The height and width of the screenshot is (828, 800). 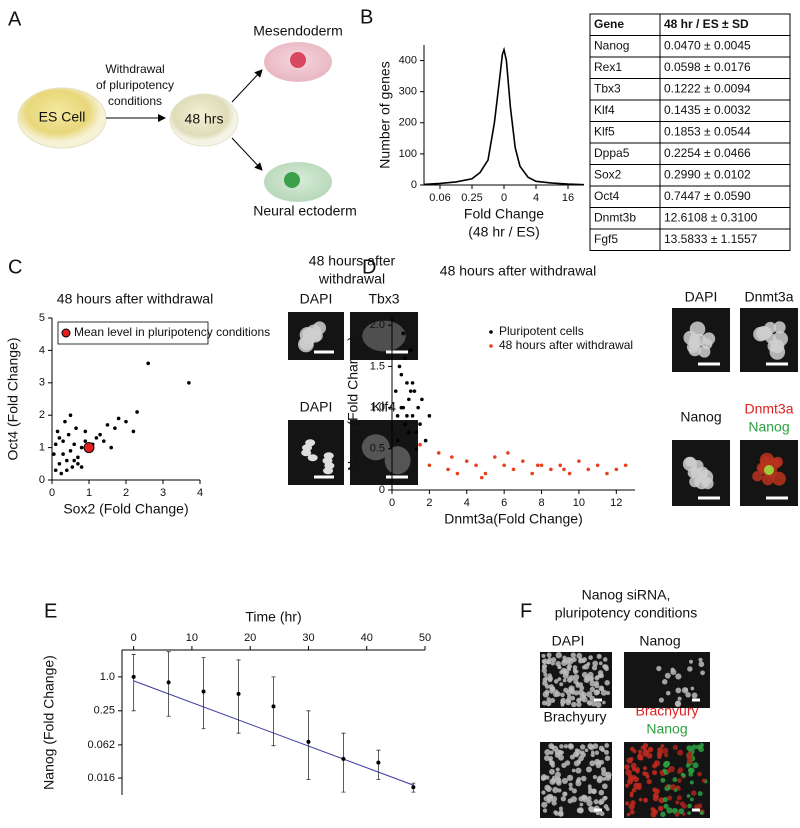 I want to click on y-tick-label: 400, so click(x=408, y=60).